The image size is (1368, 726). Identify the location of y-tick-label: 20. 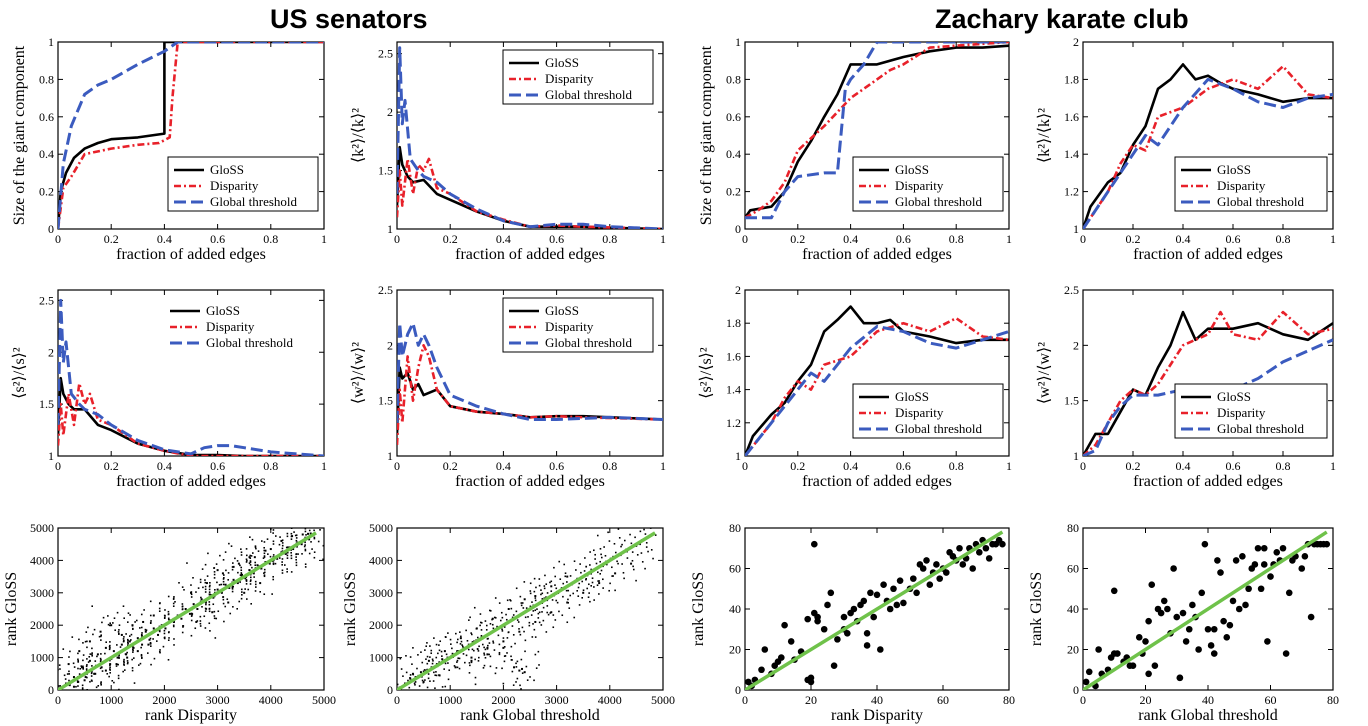
(735, 650).